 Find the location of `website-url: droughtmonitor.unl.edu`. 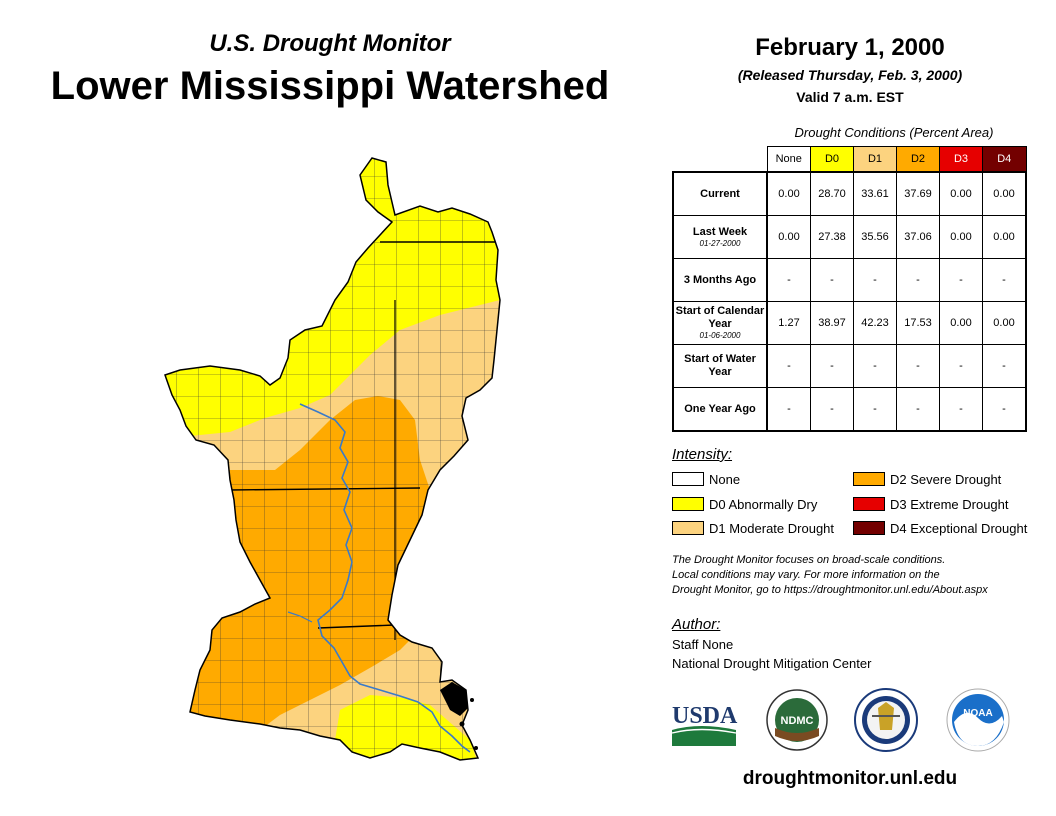

website-url: droughtmonitor.unl.edu is located at coordinates (850, 778).